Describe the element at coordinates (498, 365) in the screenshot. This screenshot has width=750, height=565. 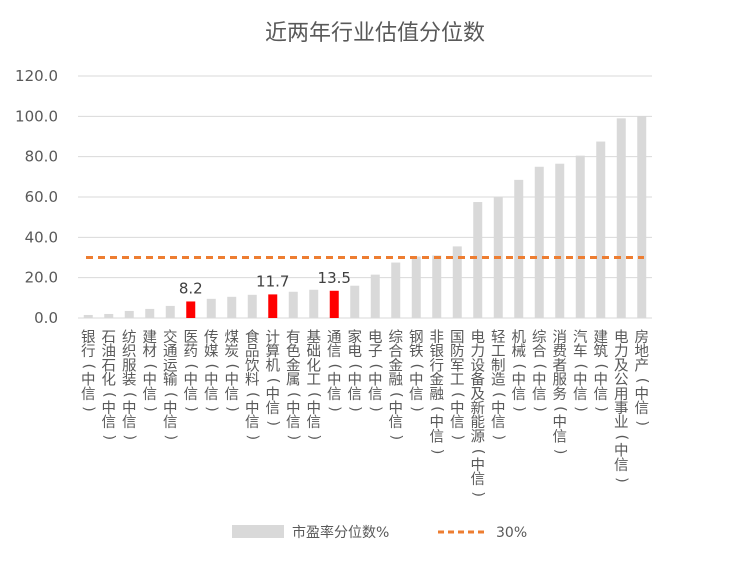
I see `x-tick-label-char: 制` at that location.